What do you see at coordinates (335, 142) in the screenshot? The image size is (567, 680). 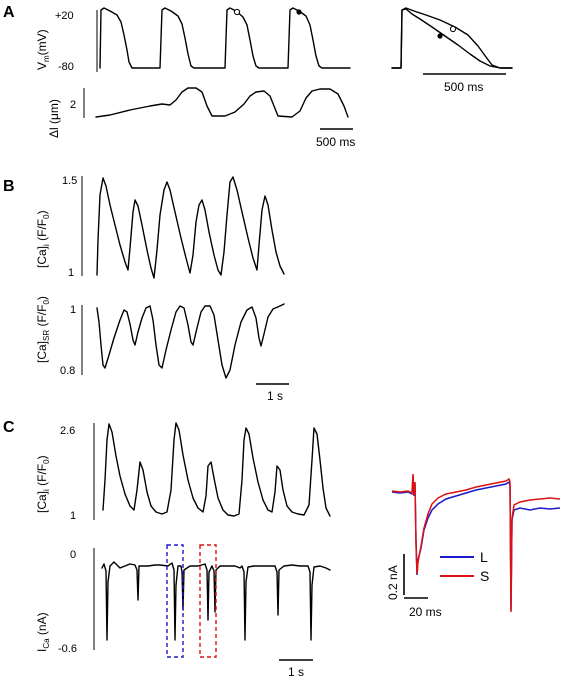 I see `scale-bar-label-a: 500 ms` at bounding box center [335, 142].